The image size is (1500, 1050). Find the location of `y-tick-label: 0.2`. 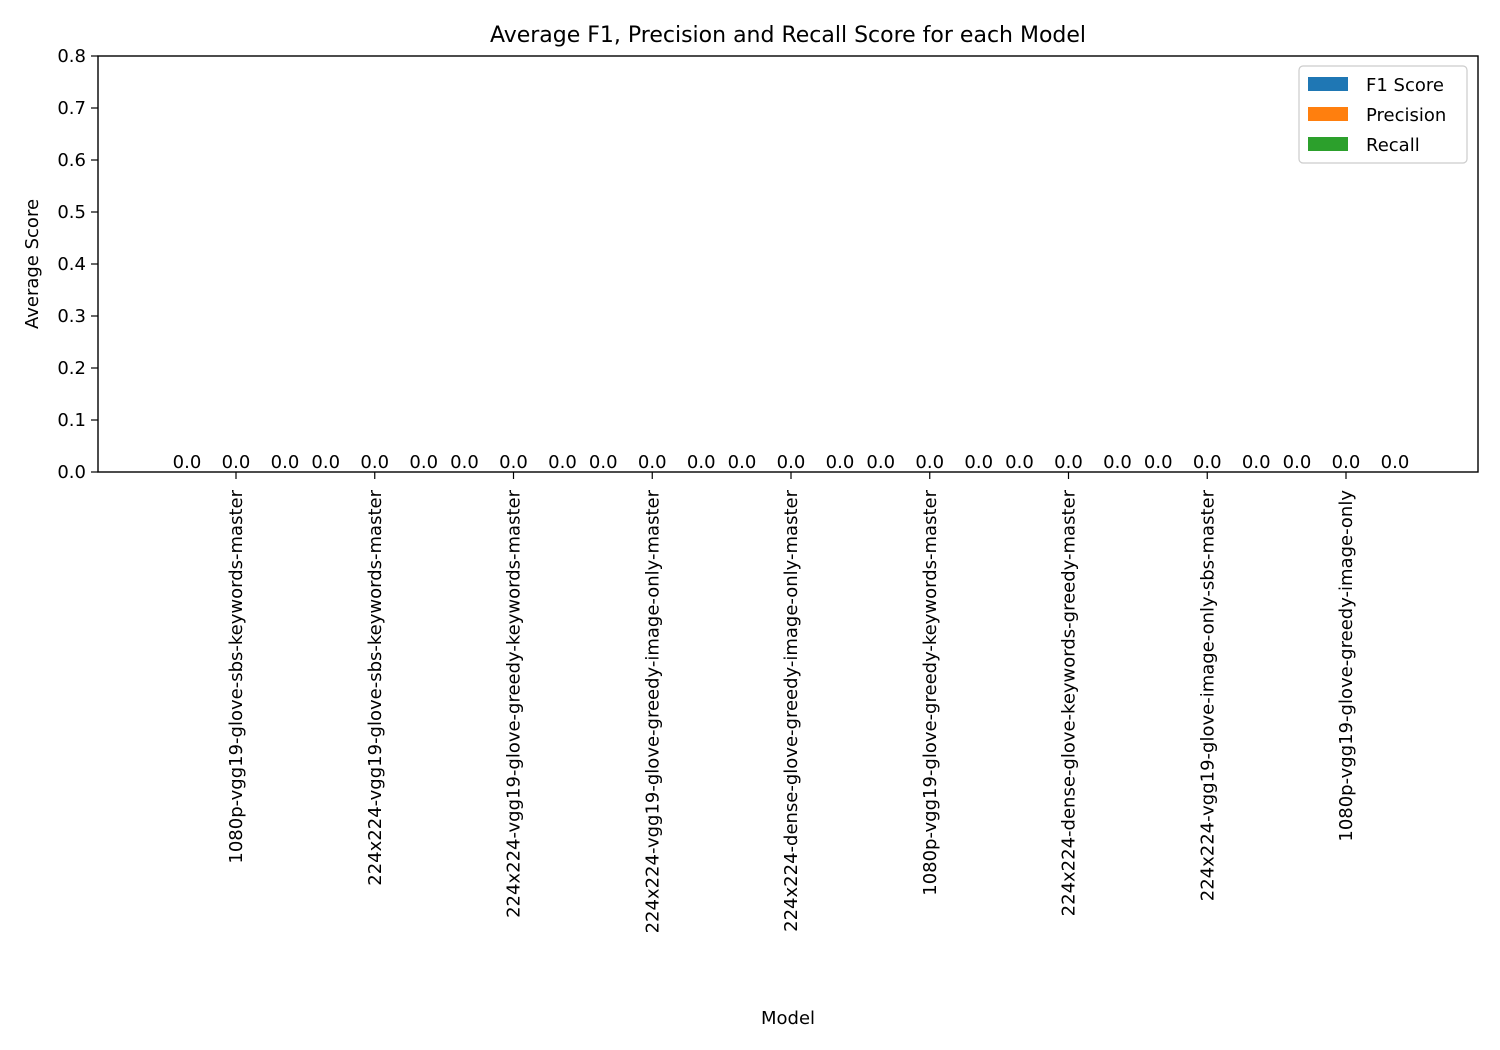

y-tick-label: 0.2 is located at coordinates (71, 368).